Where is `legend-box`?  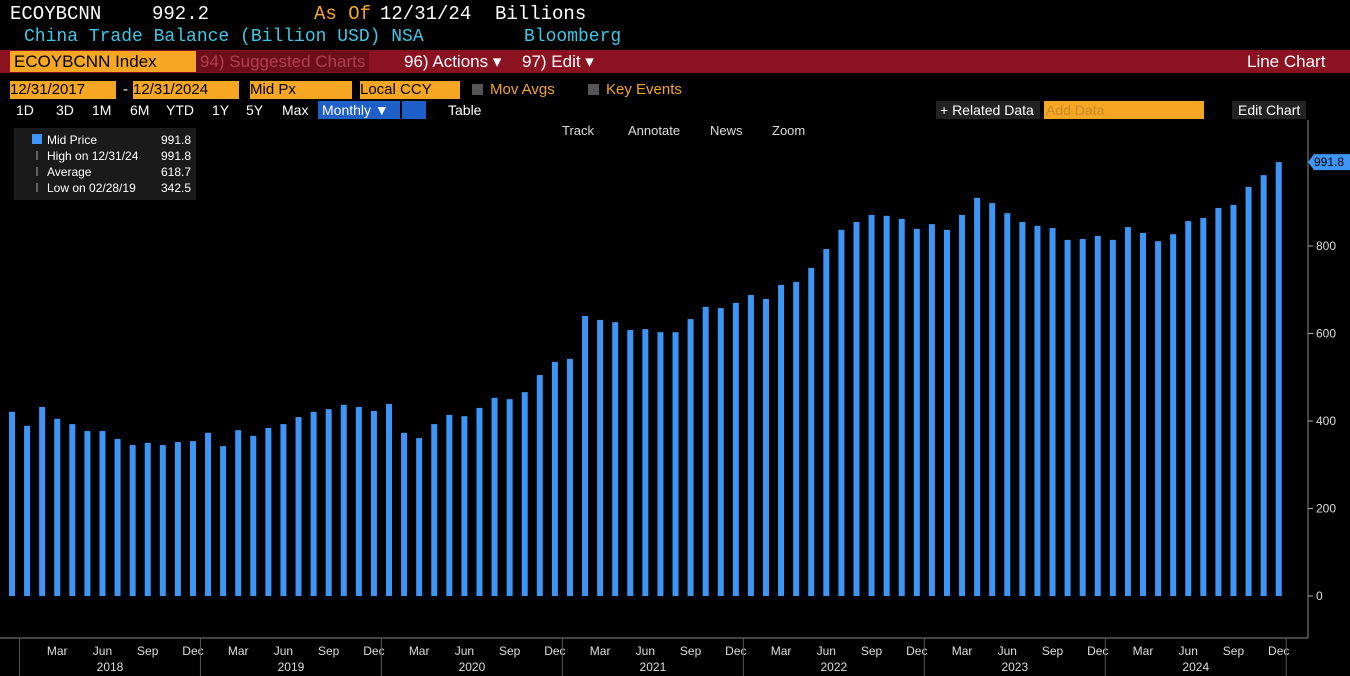
legend-box is located at coordinates (105, 164).